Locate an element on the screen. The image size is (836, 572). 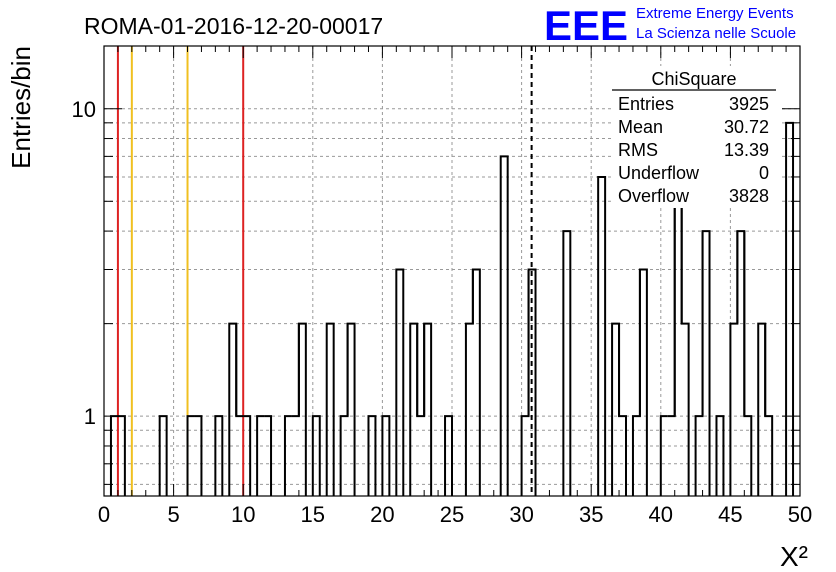
logo-line-1: Extreme Energy Events is located at coordinates (715, 13).